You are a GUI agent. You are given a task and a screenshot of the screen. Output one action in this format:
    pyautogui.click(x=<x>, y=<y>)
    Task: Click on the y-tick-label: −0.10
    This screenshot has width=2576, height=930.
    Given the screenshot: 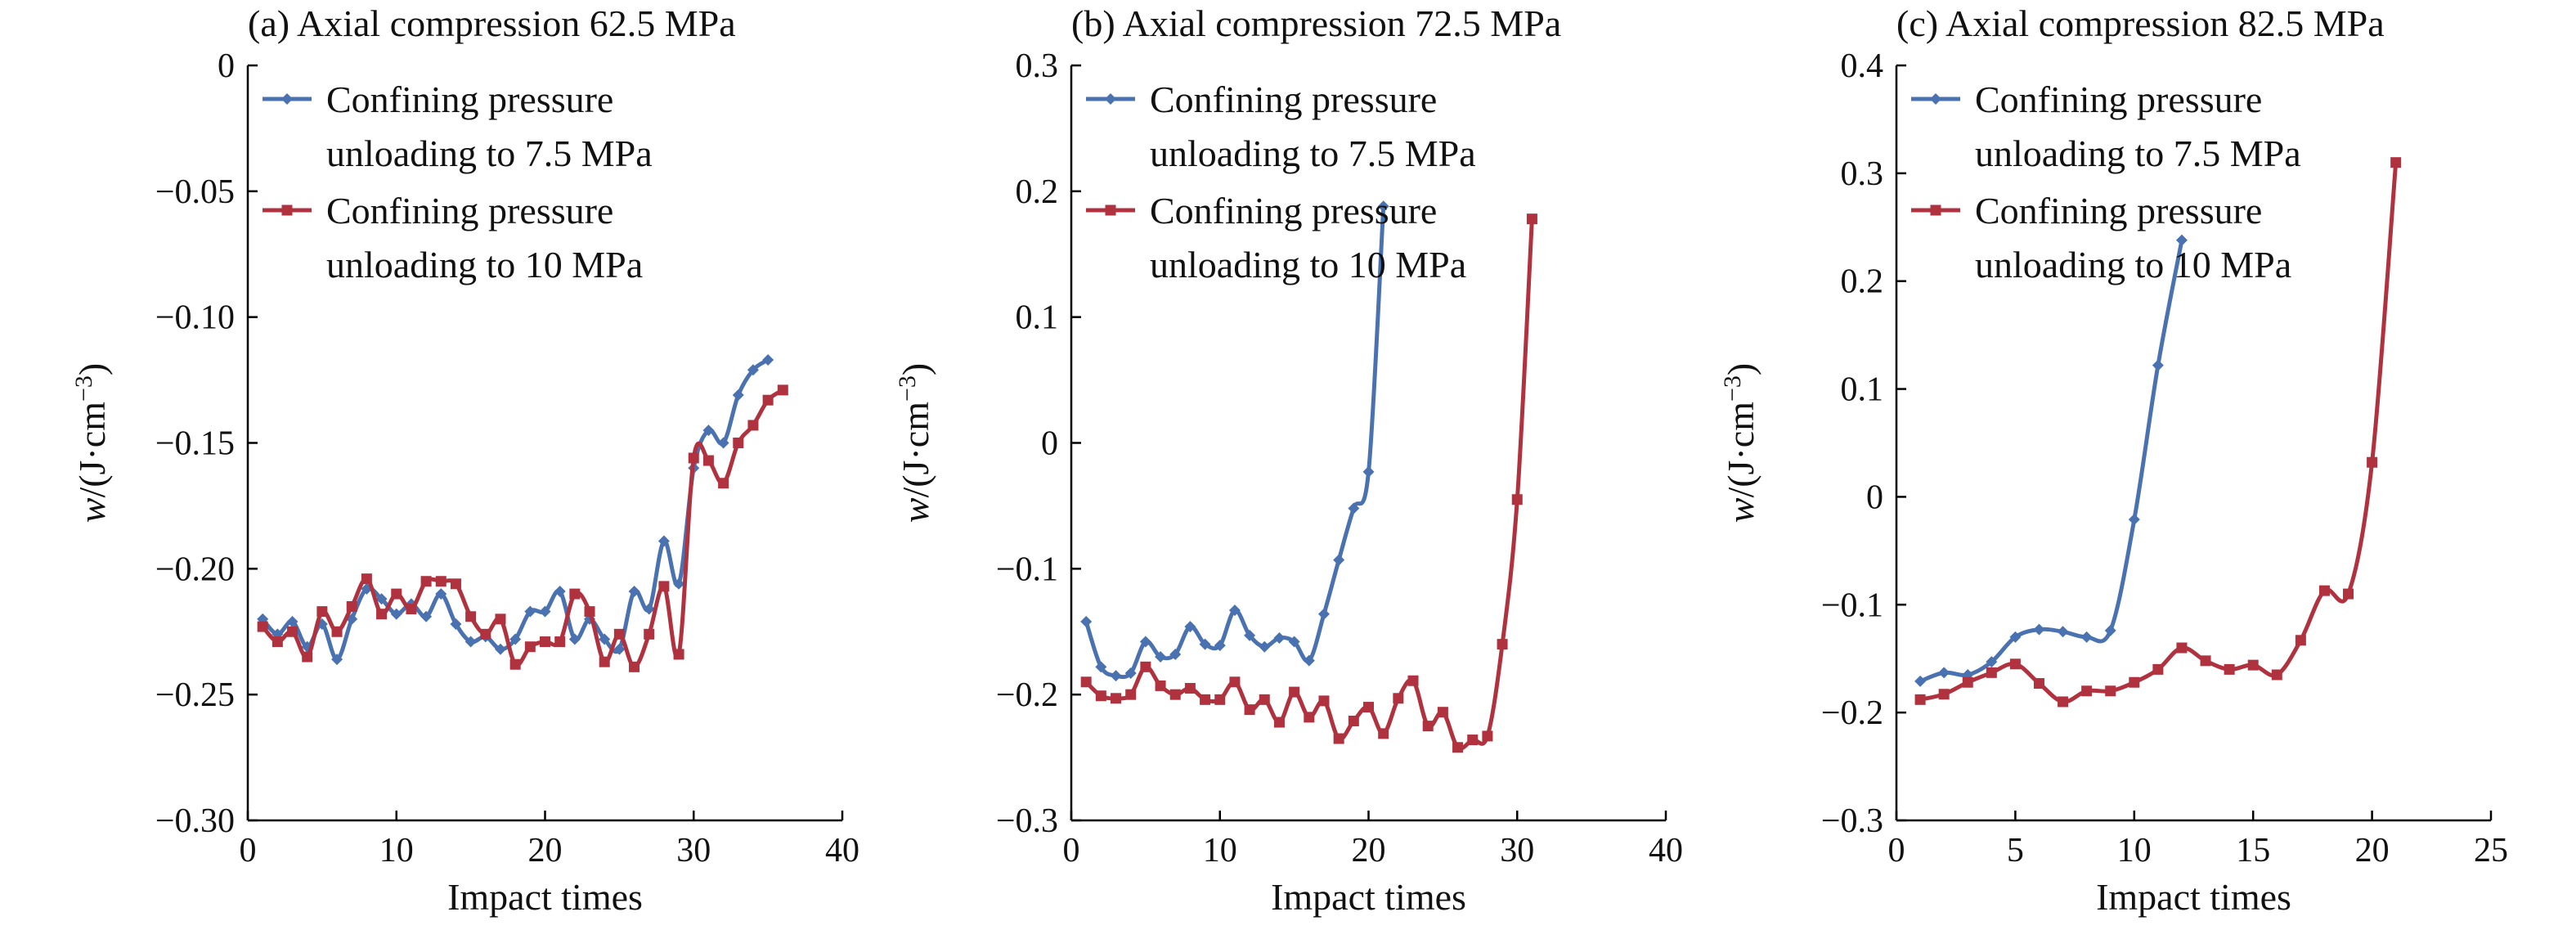 What is the action you would take?
    pyautogui.click(x=195, y=318)
    